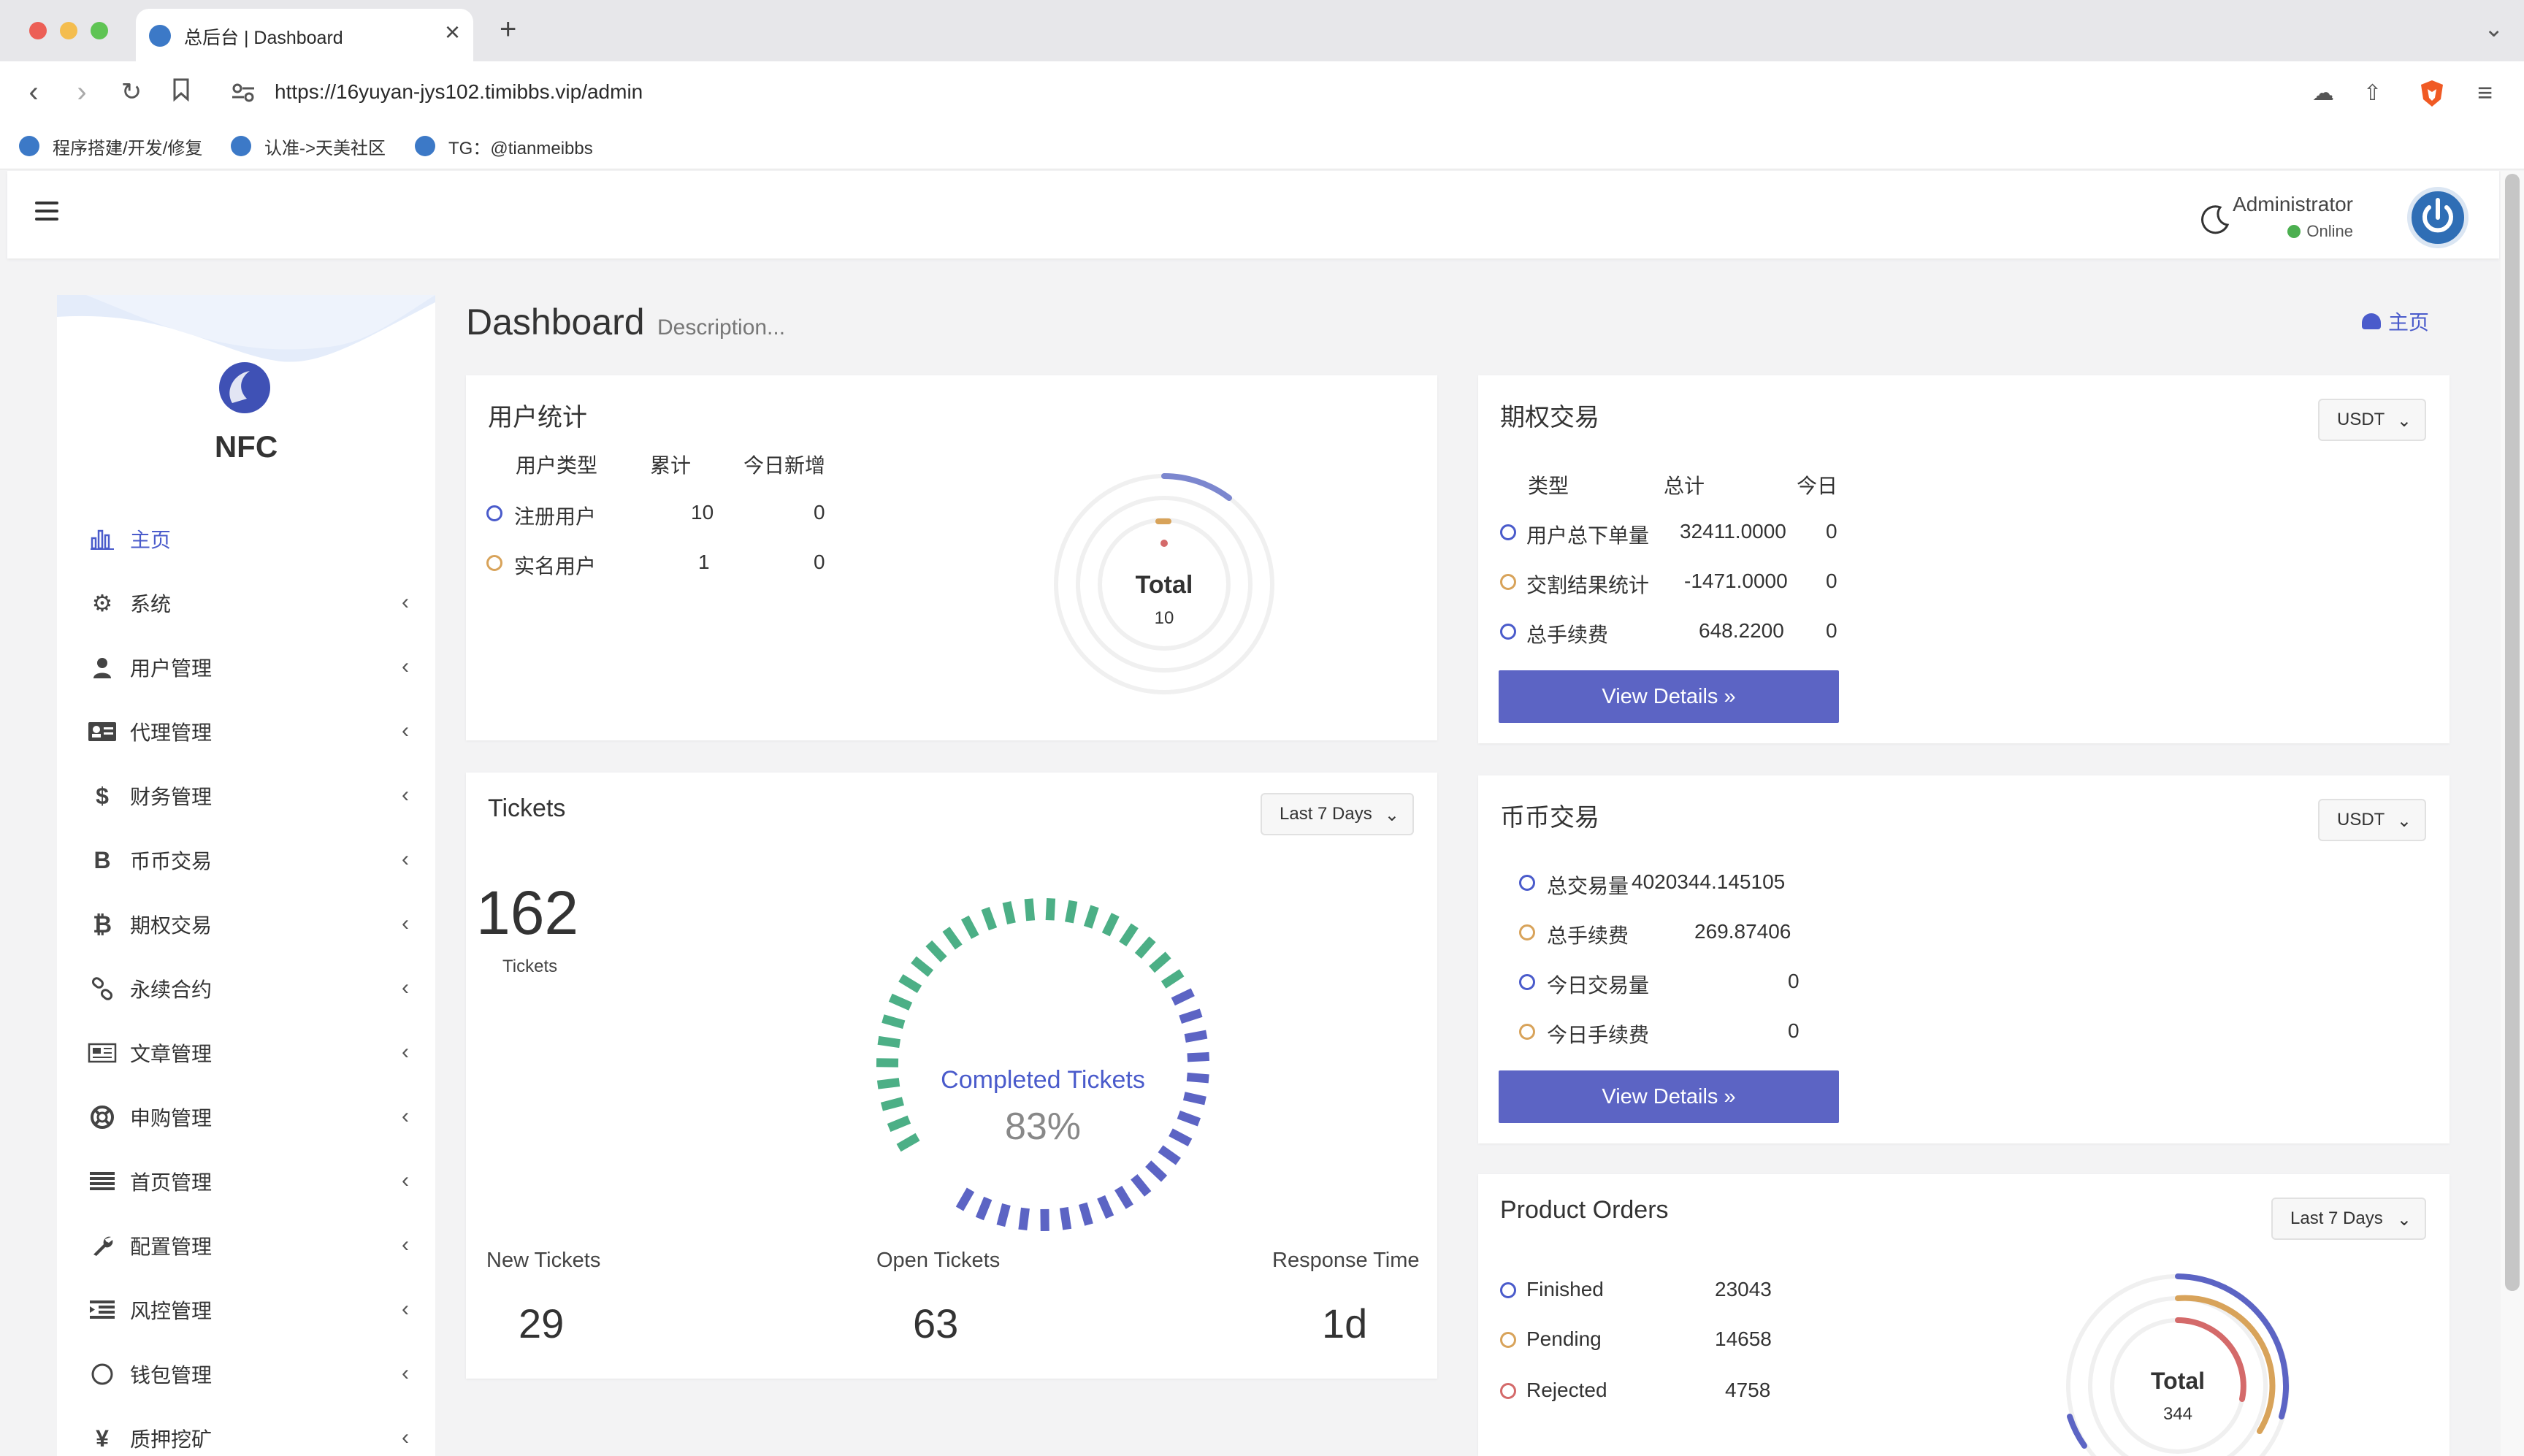  What do you see at coordinates (248, 1117) in the screenshot?
I see `sidebar-item-subscription: 申购管理 ‹` at bounding box center [248, 1117].